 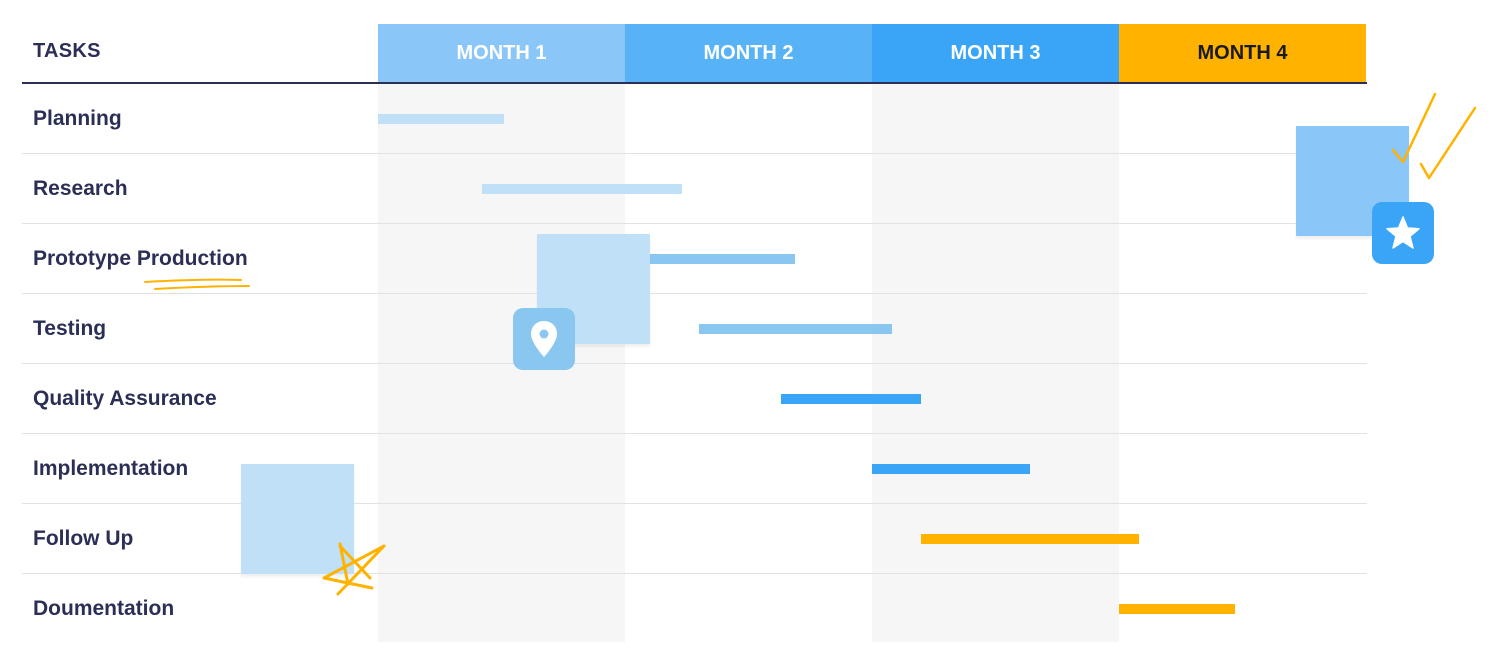 I want to click on month-header: MONTH 2, so click(x=748, y=53).